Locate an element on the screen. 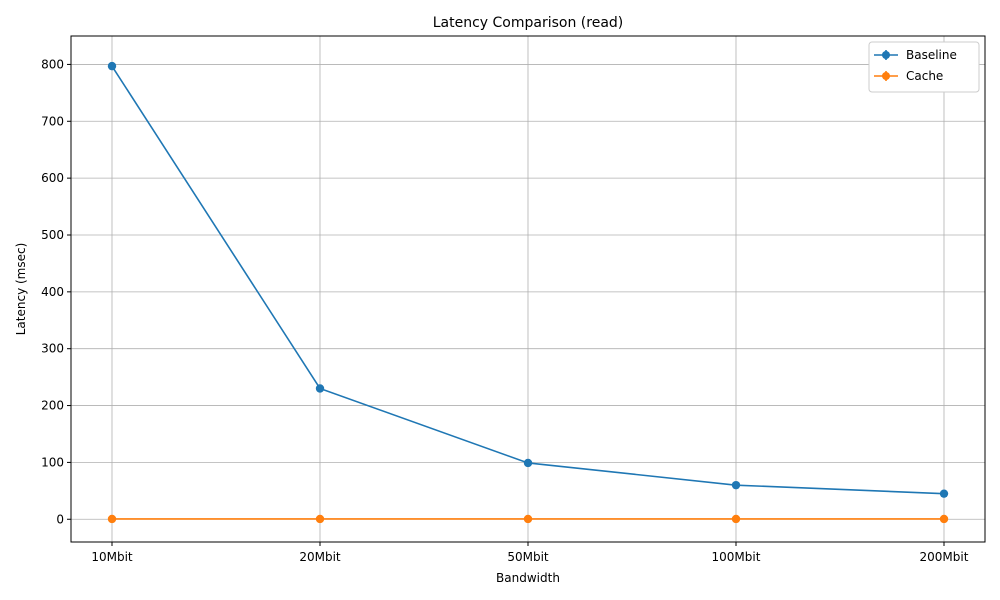 The height and width of the screenshot is (600, 1000). legend-label: Cache is located at coordinates (924, 76).